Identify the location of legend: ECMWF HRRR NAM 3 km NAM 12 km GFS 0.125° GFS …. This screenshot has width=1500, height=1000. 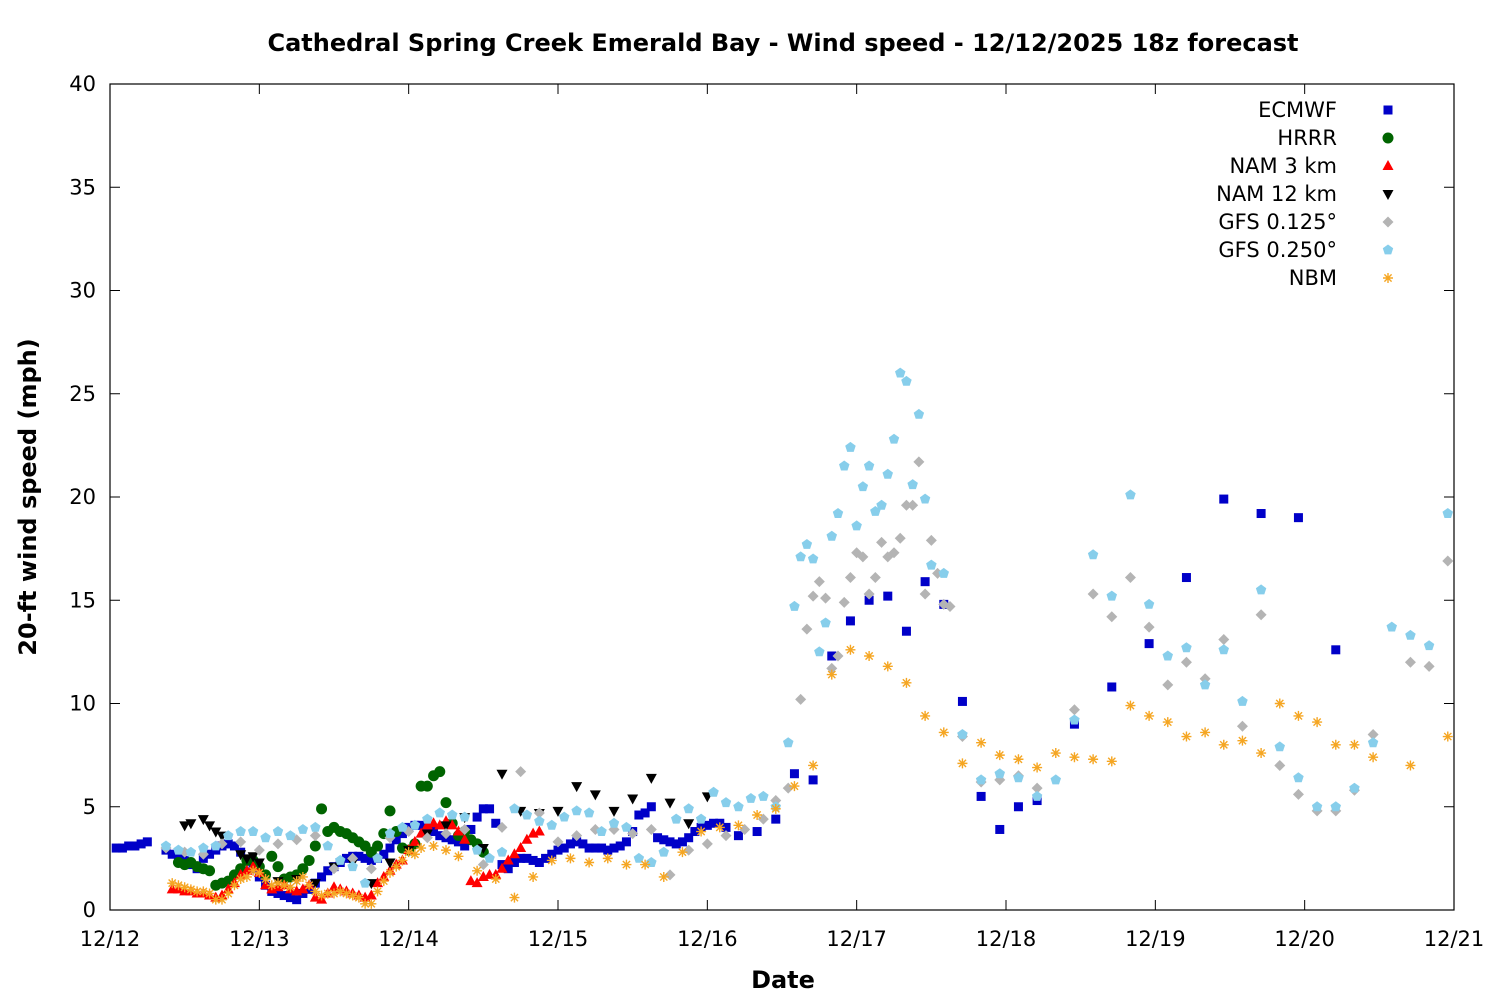
(1305, 194).